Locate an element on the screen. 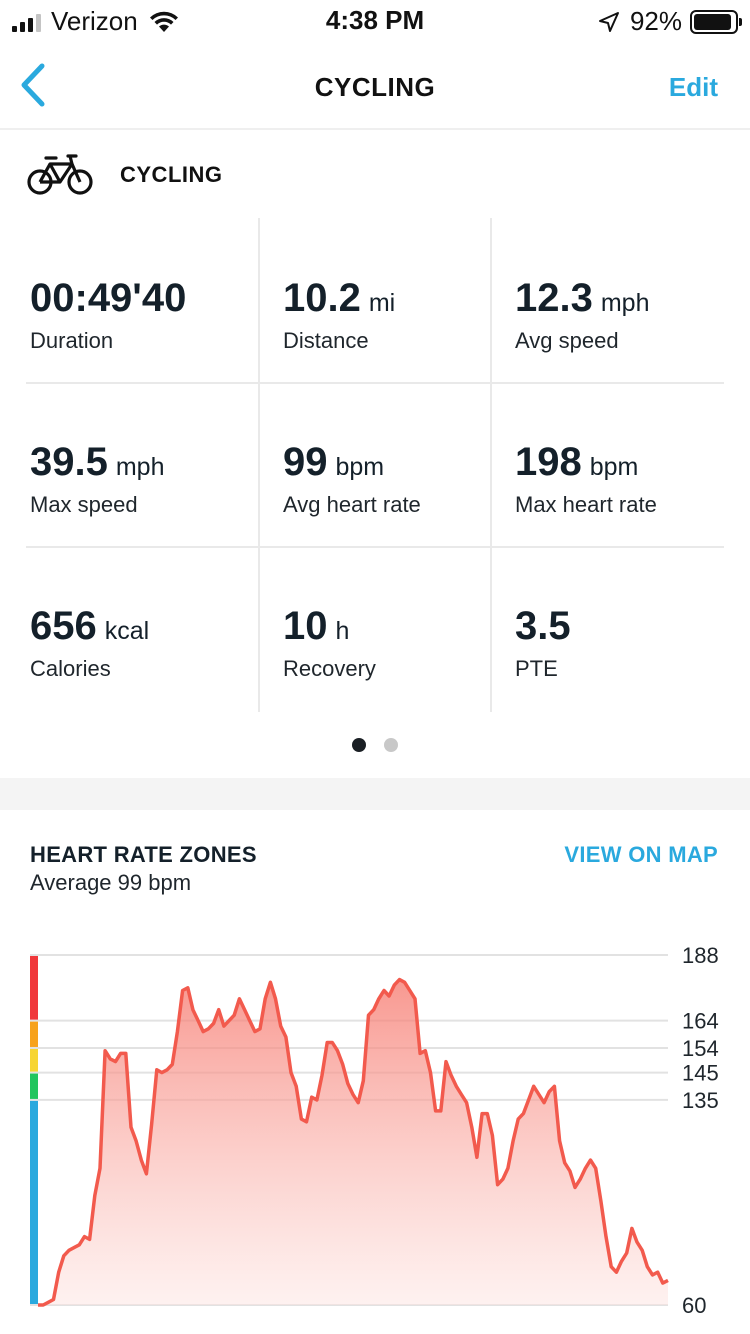 The width and height of the screenshot is (750, 1334). y-tick-label: 188 is located at coordinates (700, 955).